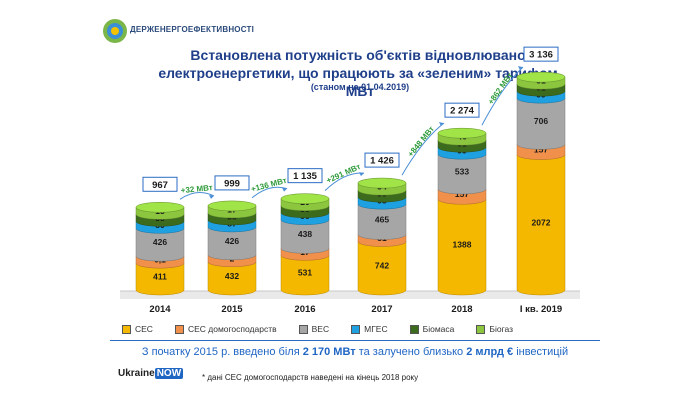 The height and width of the screenshot is (400, 680). I want to click on total-label: 967, so click(160, 185).